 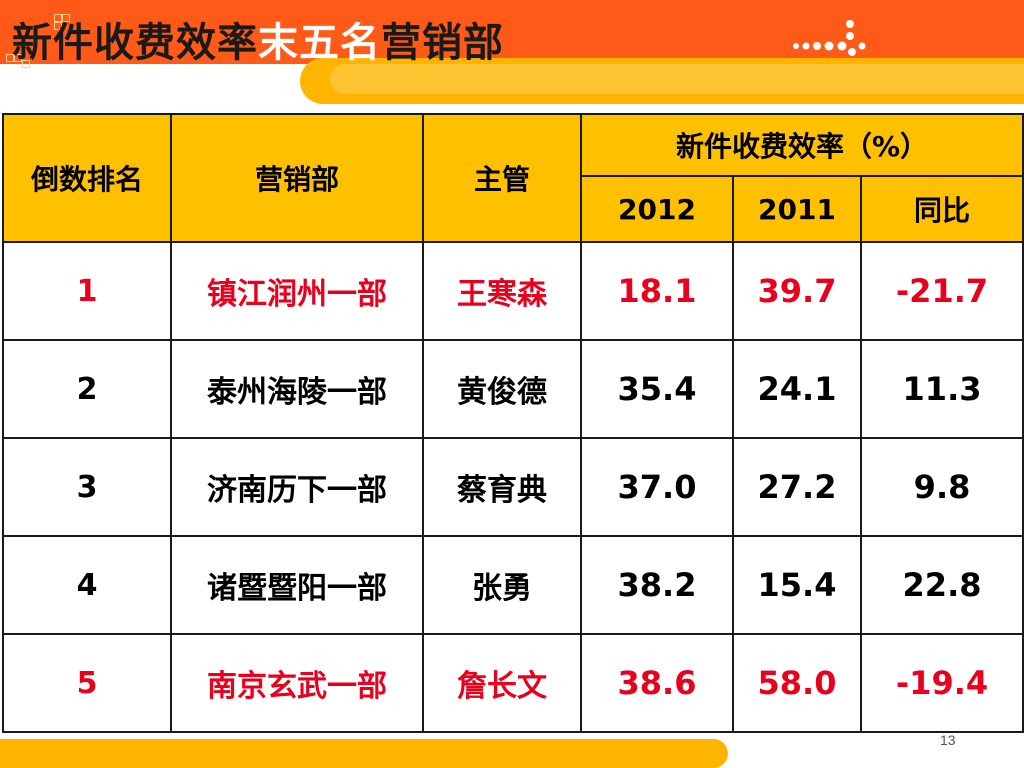 What do you see at coordinates (941, 209) in the screenshot?
I see `header-yoy: 同比` at bounding box center [941, 209].